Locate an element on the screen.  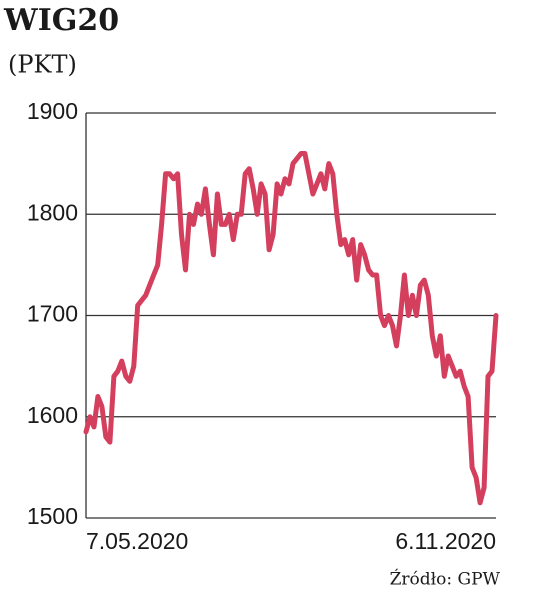
source-note: Źródło: GPW is located at coordinates (445, 579).